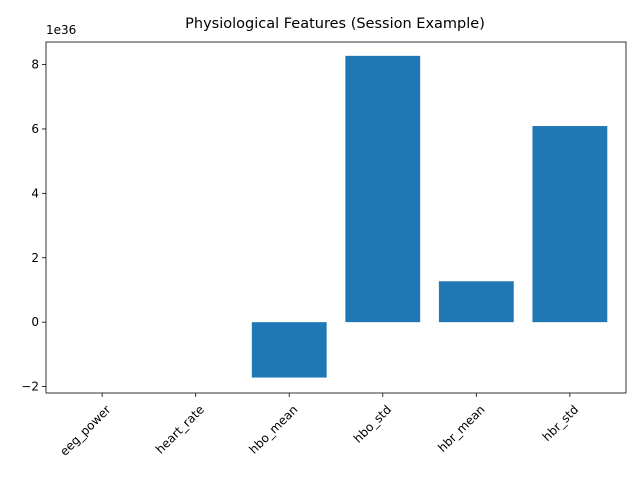  What do you see at coordinates (461, 428) in the screenshot?
I see `x-tick-label: hbr_mean` at bounding box center [461, 428].